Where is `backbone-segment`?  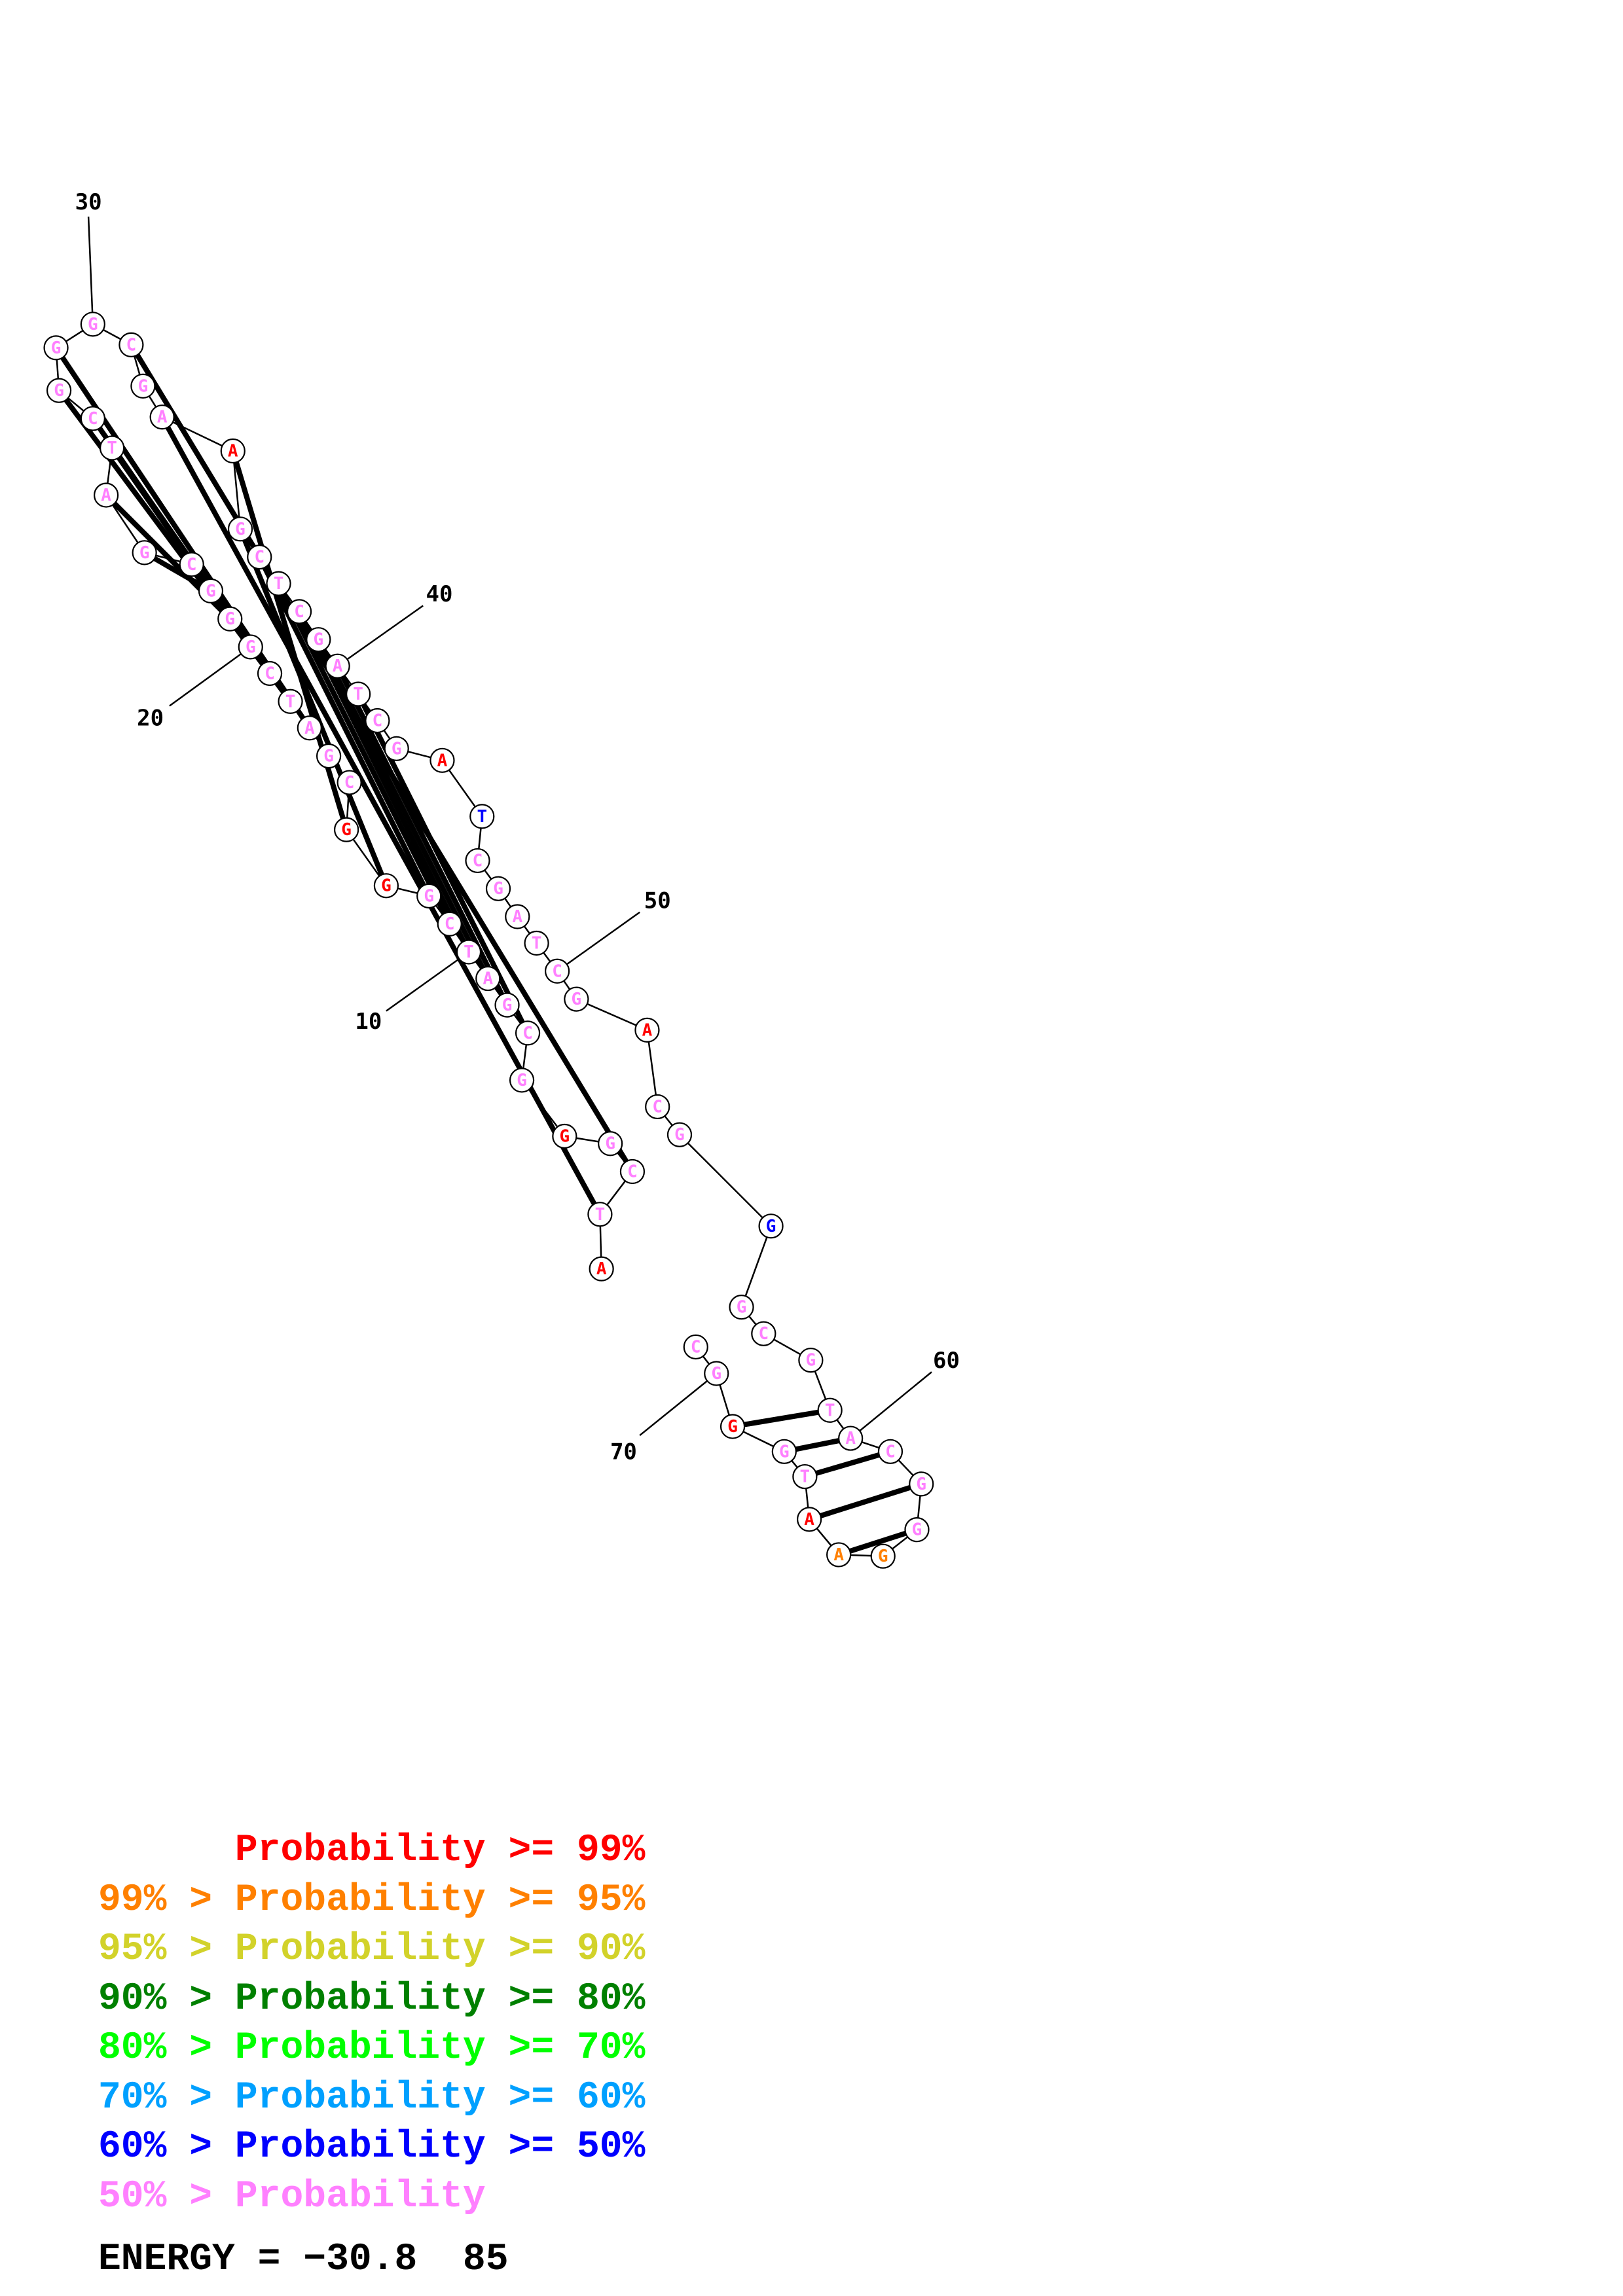 backbone-segment is located at coordinates (611, 1014).